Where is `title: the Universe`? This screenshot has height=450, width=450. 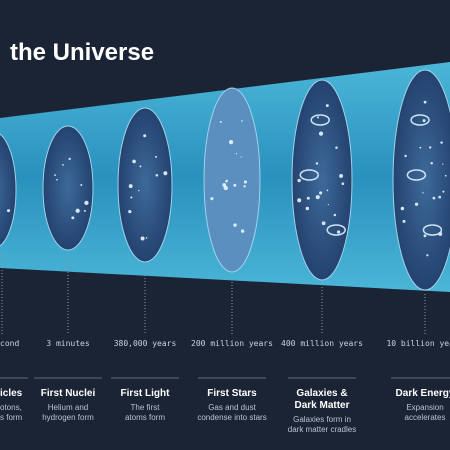
title: the Universe is located at coordinates (82, 52).